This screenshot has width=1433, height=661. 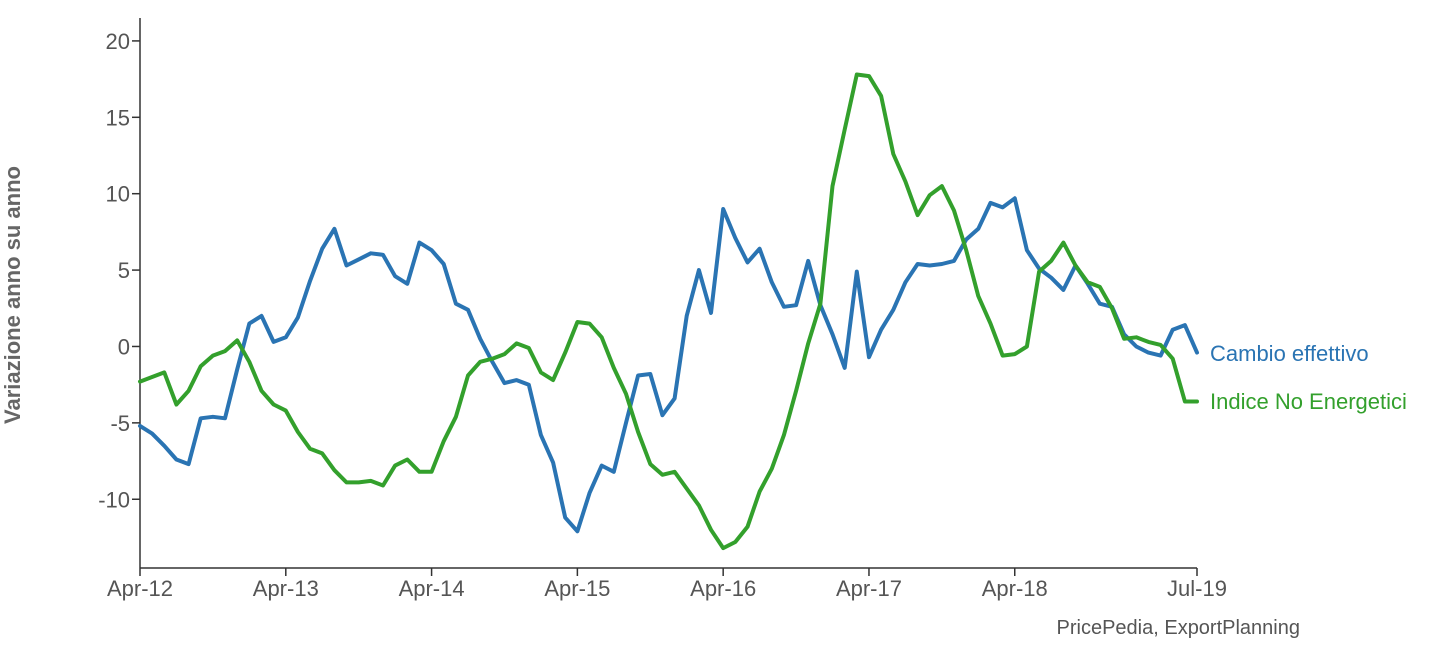 I want to click on x-tick-label: Jul-19, so click(x=1197, y=588).